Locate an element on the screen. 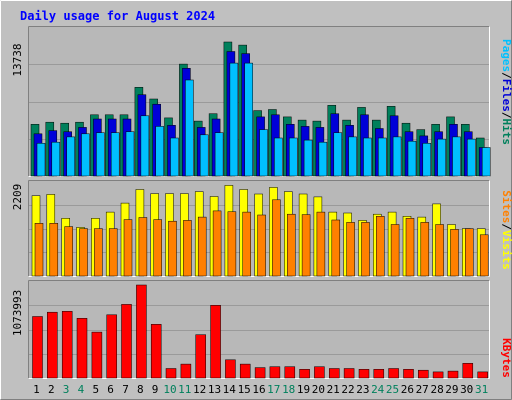 The width and height of the screenshot is (512, 400). day-label: 1 is located at coordinates (36, 389).